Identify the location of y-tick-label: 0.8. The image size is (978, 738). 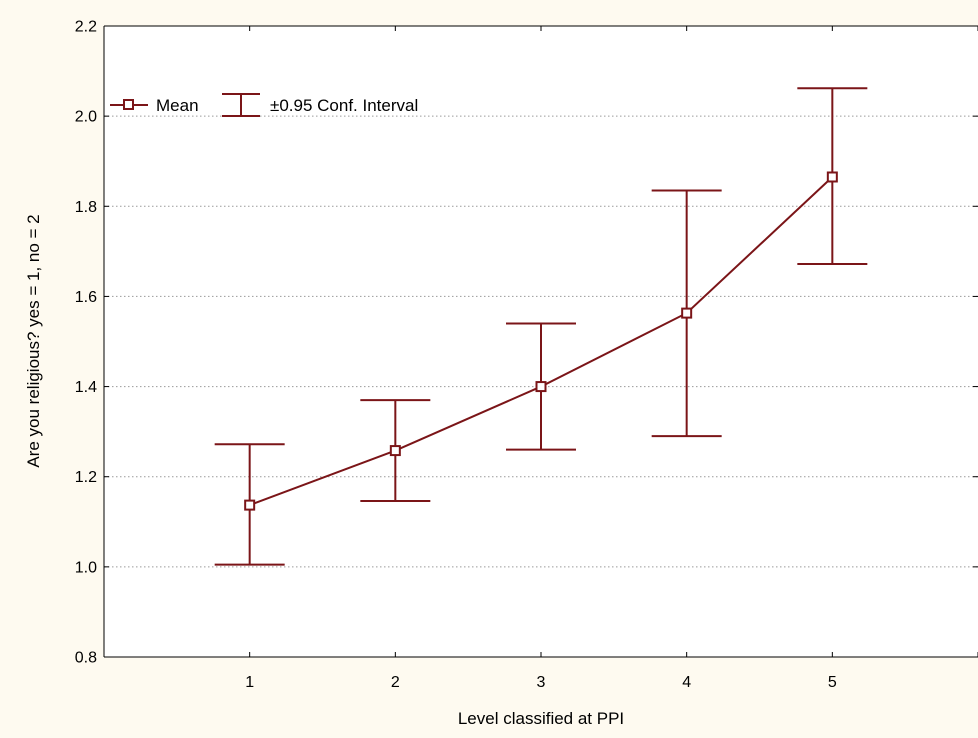
(86, 658).